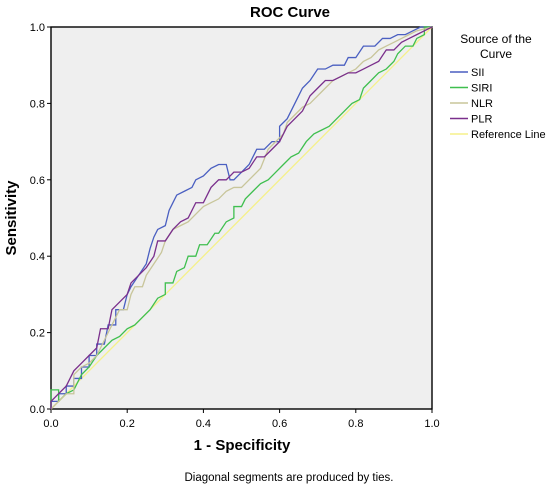  What do you see at coordinates (203, 424) in the screenshot?
I see `x-tick-label: 0.4` at bounding box center [203, 424].